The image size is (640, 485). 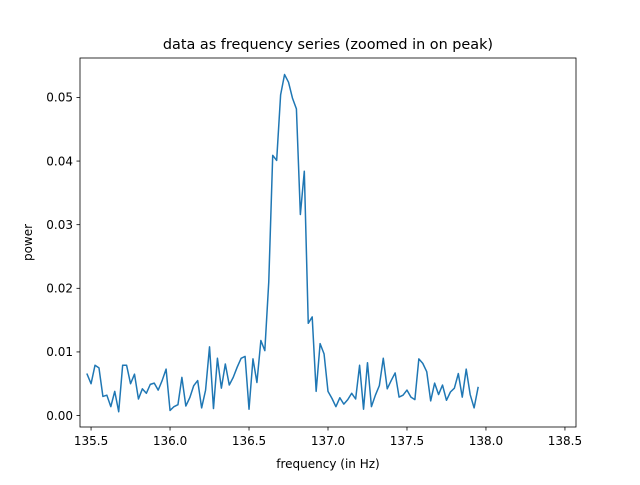 I want to click on y-tick-label: 0.04, so click(x=59, y=161).